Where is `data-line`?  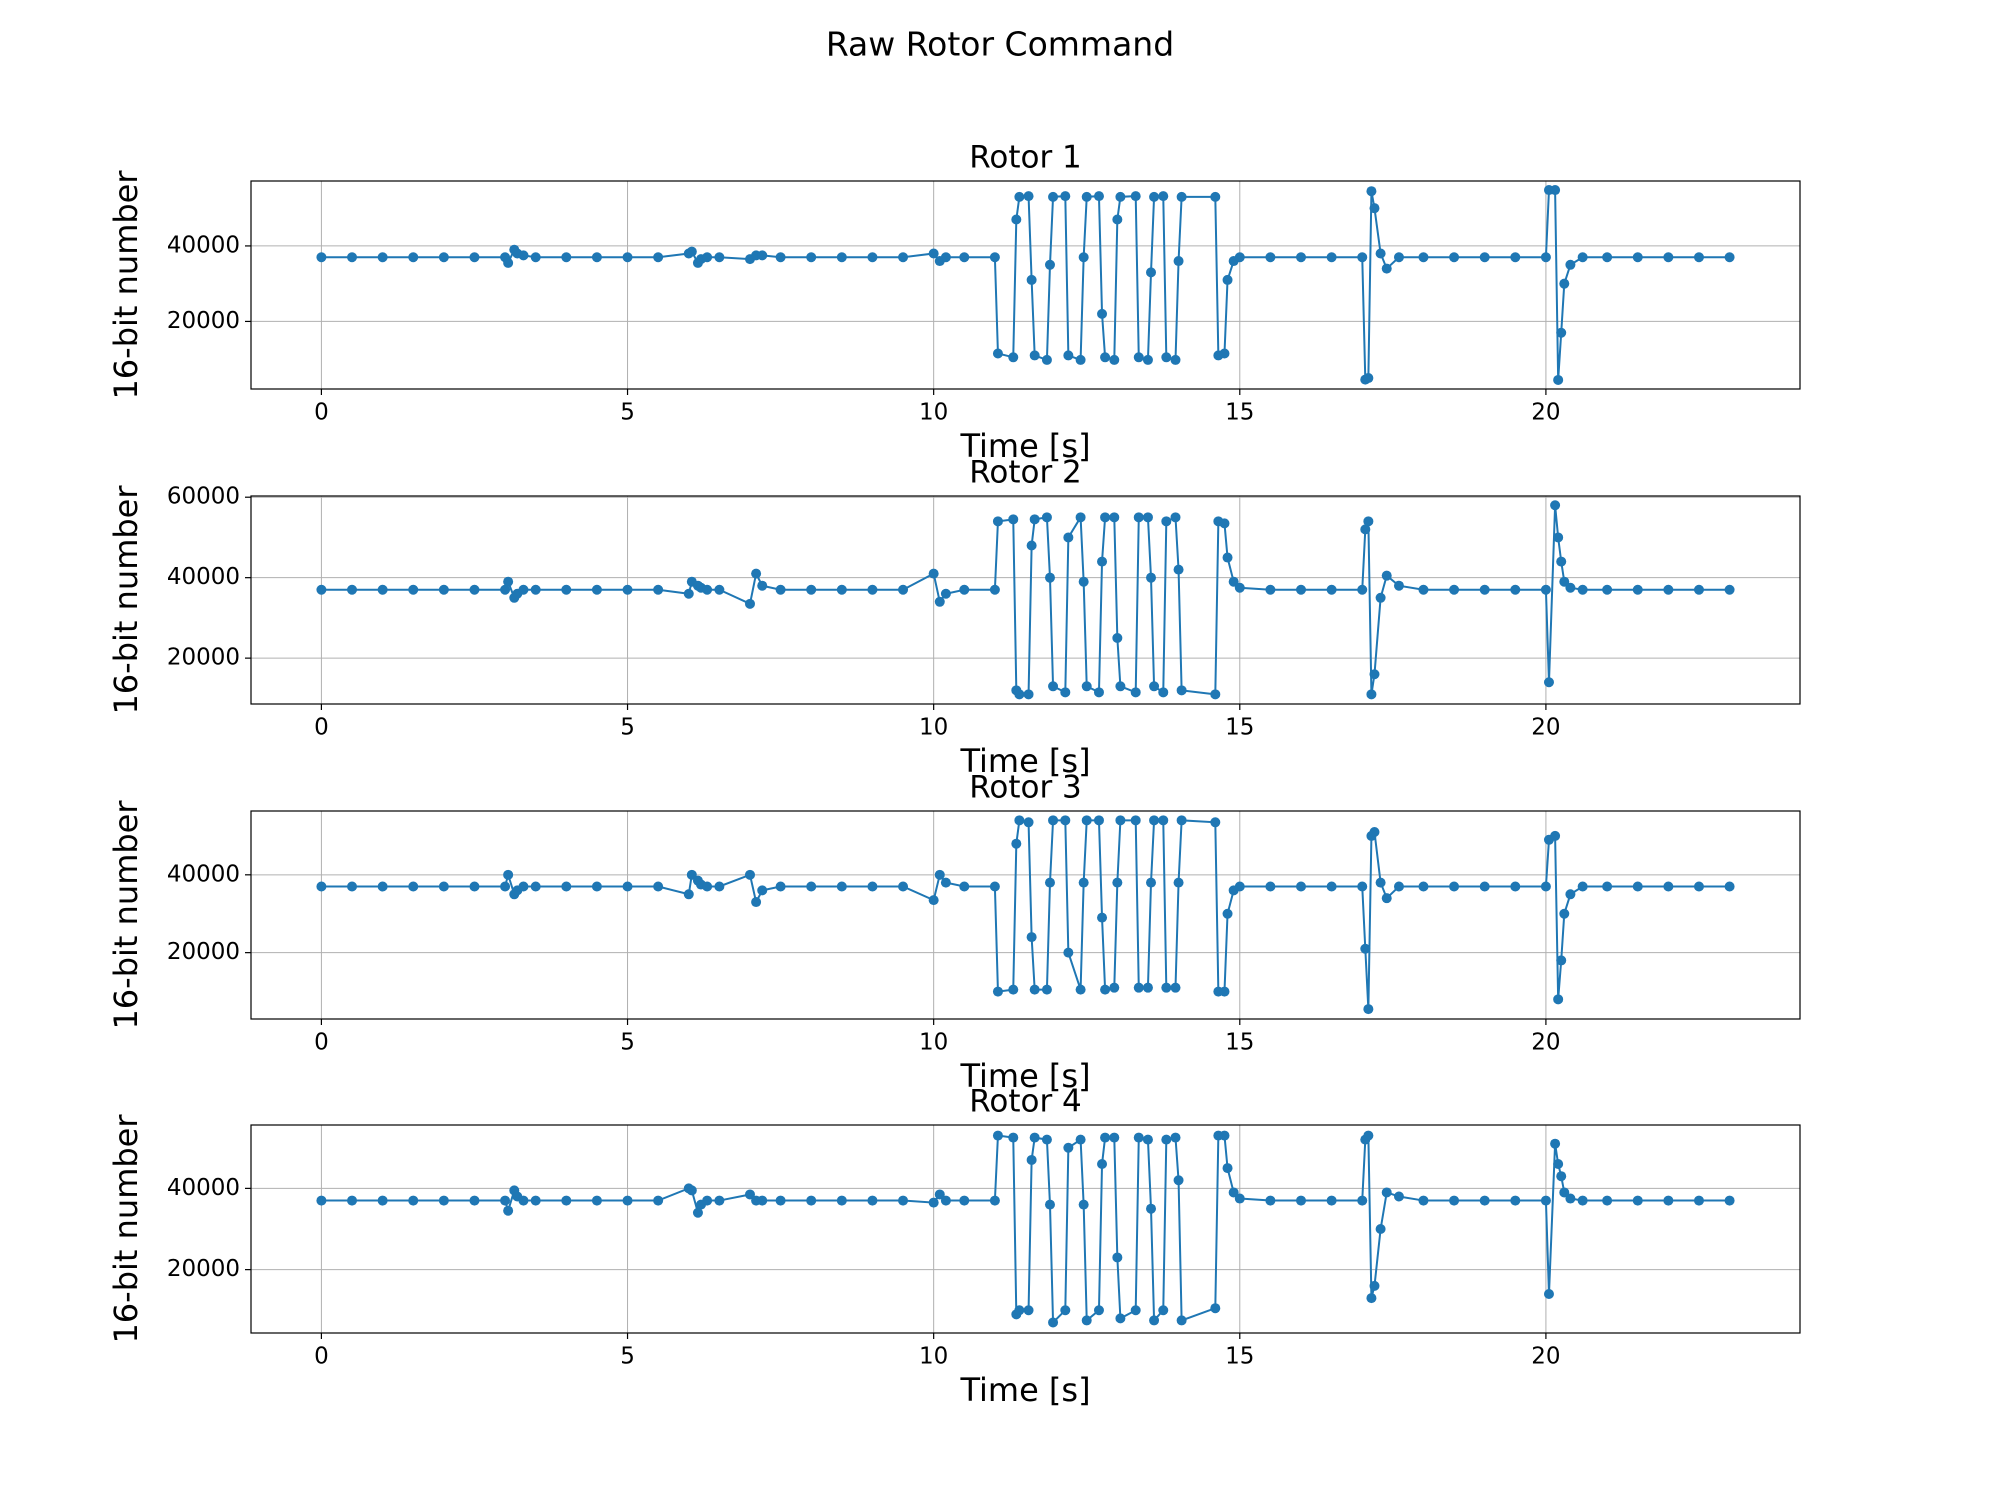 data-line is located at coordinates (1025, 914).